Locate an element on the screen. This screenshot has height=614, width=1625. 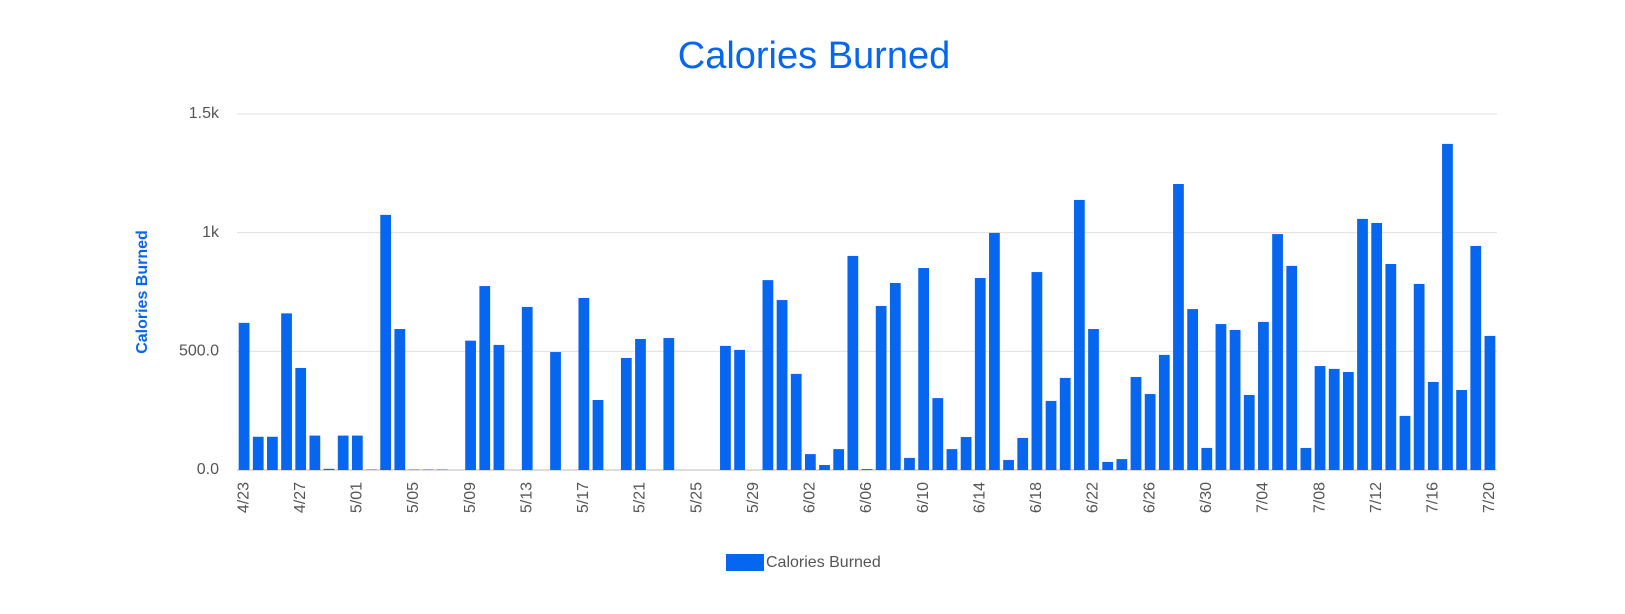
x-tick-label: 5/01 is located at coordinates (357, 497).